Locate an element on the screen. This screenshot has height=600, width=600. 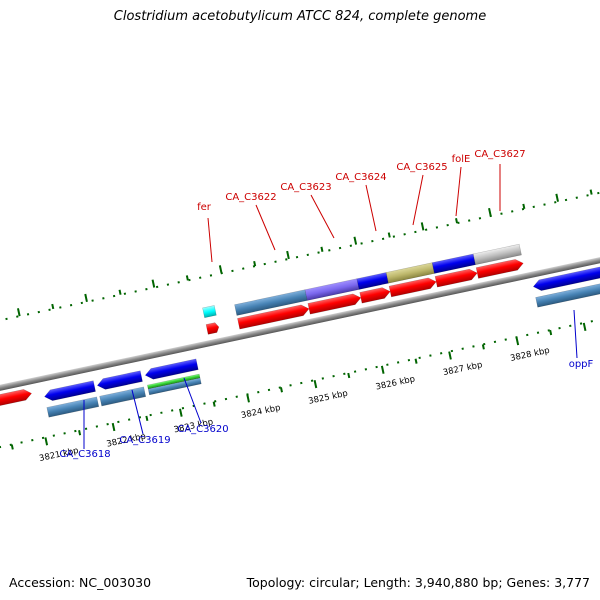
gene-label-oppf: oppF is located at coordinates (581, 364).